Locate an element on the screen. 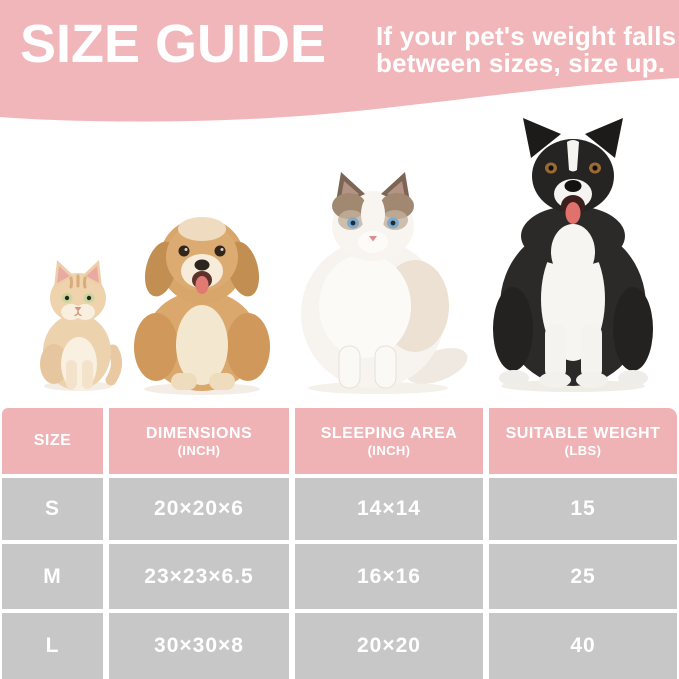  page-title: SIZE GUIDE is located at coordinates (173, 44).